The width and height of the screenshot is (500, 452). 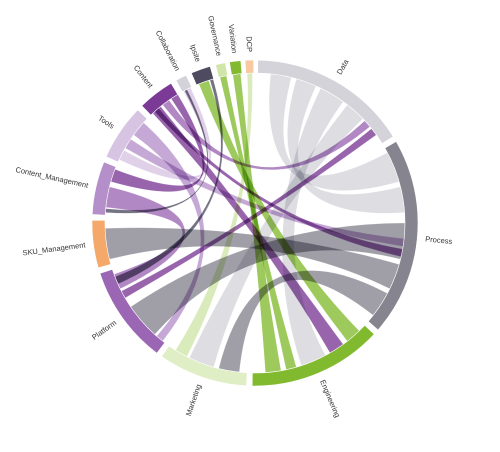 What do you see at coordinates (330, 398) in the screenshot?
I see `label-engineering: Engineering` at bounding box center [330, 398].